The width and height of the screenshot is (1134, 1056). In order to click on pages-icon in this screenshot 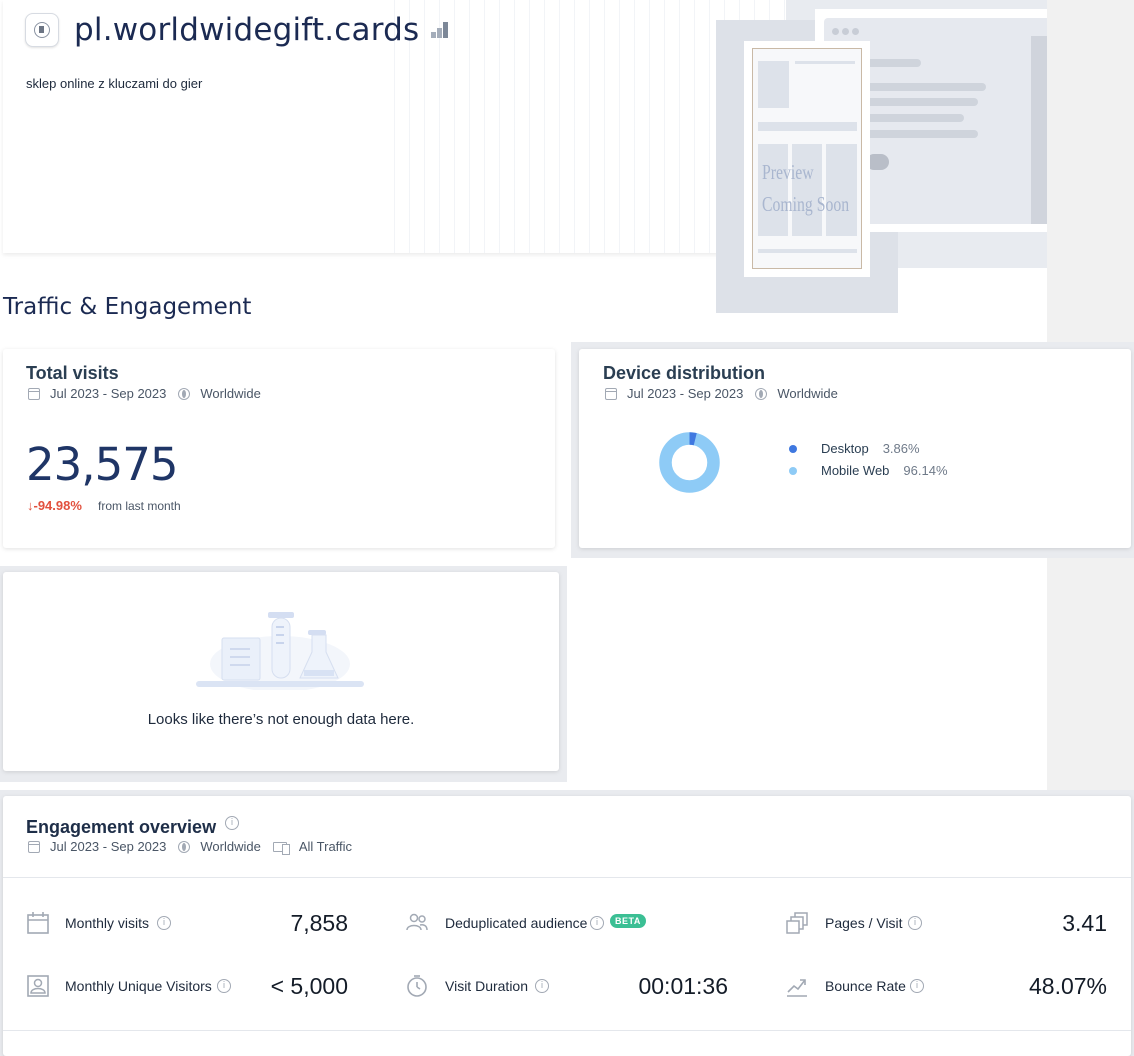, I will do `click(797, 923)`.